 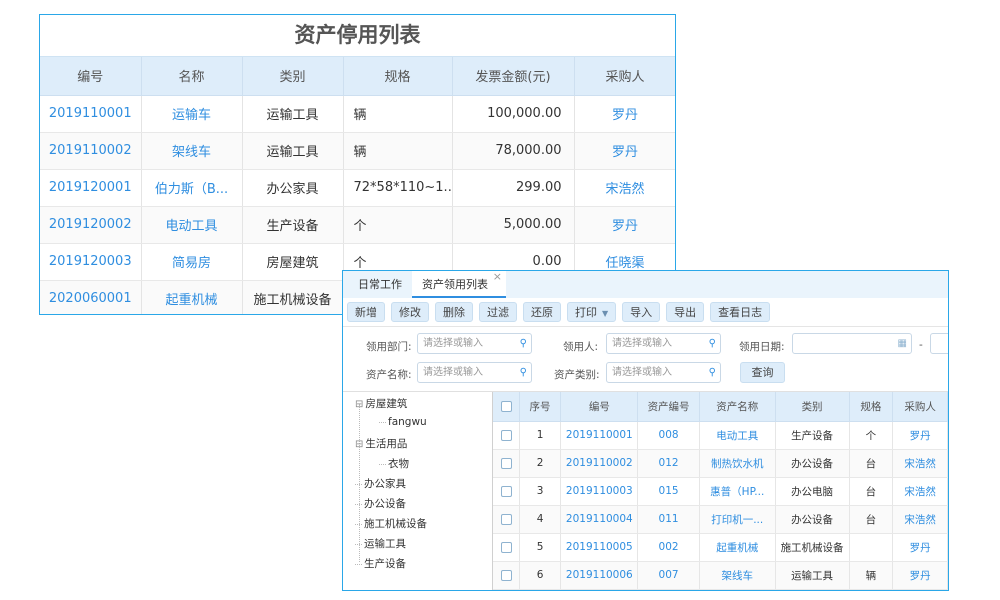 I want to click on table-row: 2 2019110002 012 制热饮水机 办公设备台宋浩然, so click(x=720, y=463).